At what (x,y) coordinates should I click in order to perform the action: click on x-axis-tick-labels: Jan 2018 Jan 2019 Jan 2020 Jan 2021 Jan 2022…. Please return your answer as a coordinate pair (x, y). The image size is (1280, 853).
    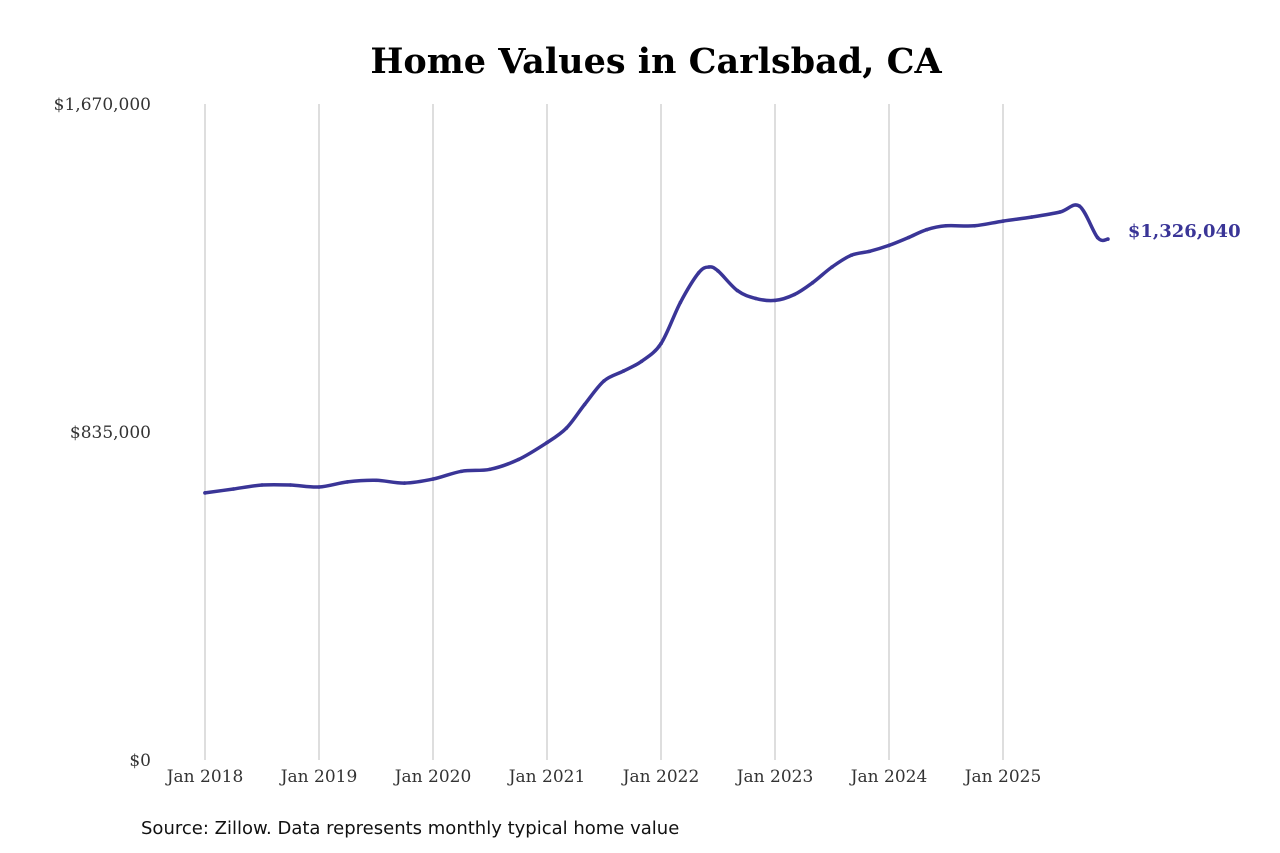
    Looking at the image, I should click on (603, 777).